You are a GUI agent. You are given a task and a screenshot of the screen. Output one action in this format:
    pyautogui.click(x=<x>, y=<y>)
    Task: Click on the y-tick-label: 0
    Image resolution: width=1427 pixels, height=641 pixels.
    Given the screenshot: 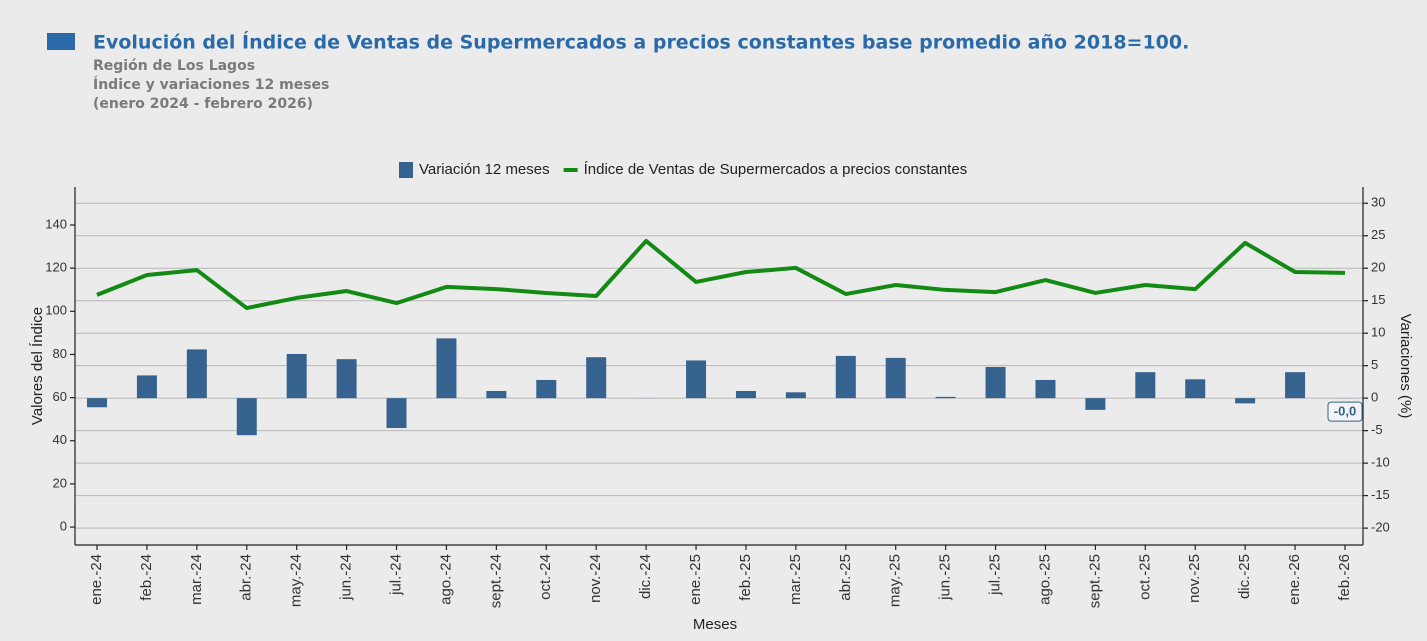 What is the action you would take?
    pyautogui.click(x=63, y=526)
    